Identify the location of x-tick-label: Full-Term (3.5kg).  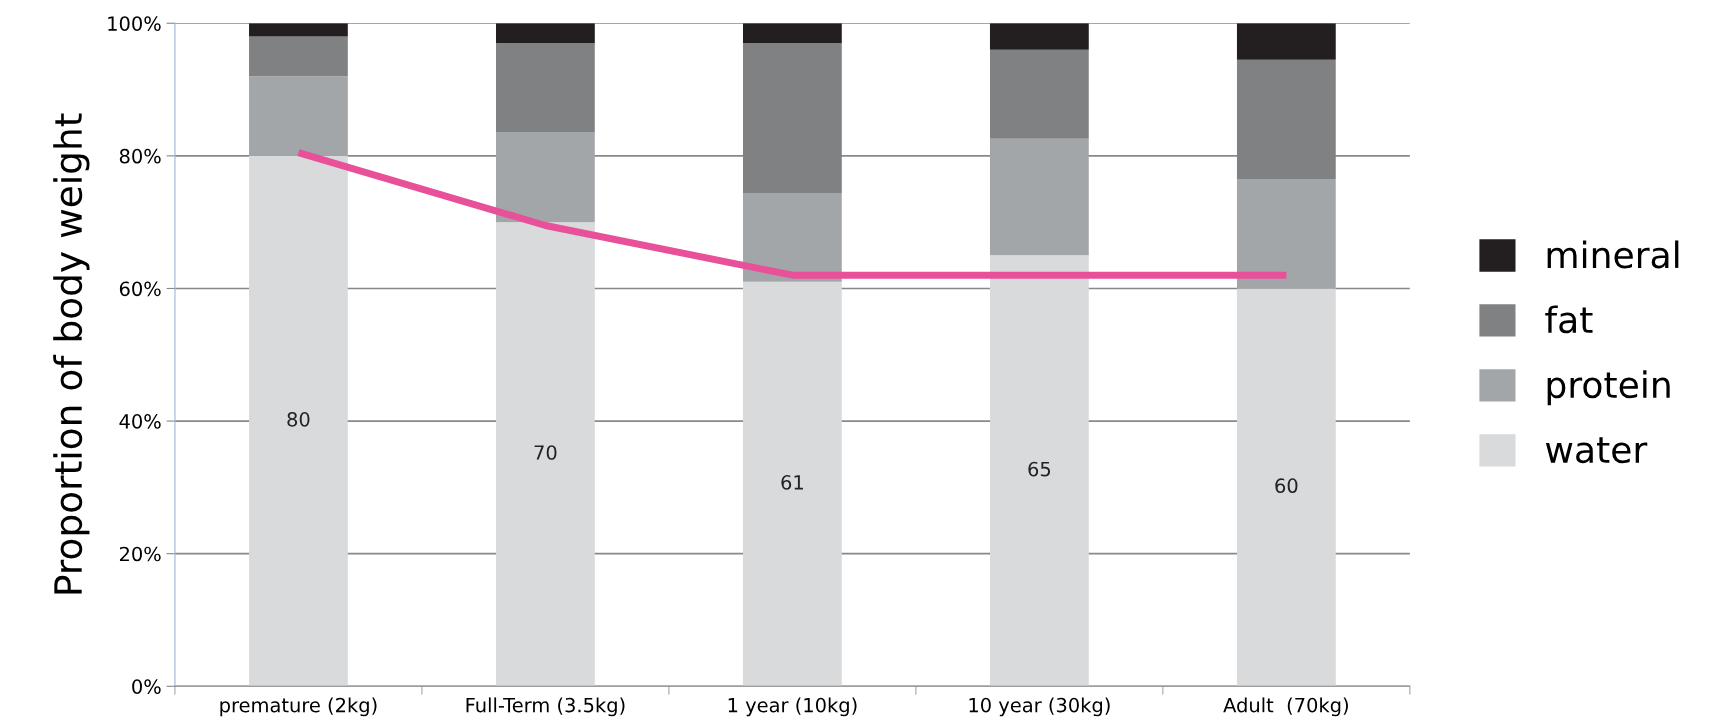
(545, 707).